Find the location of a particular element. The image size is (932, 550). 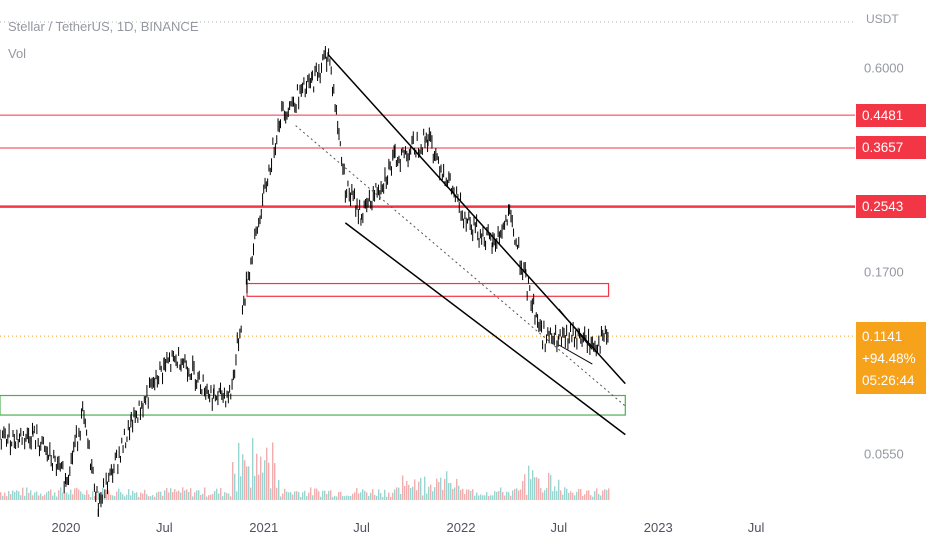

current-price-value: 0.1141 is located at coordinates (882, 336).